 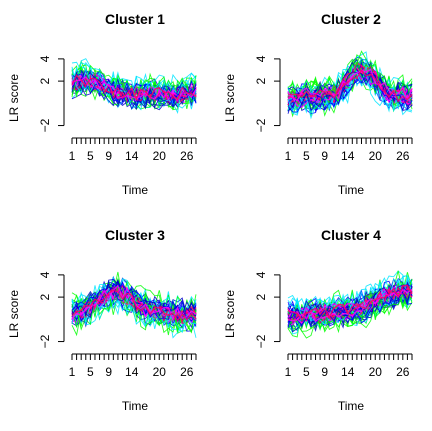 What do you see at coordinates (135, 19) in the screenshot?
I see `panel-title: Cluster 1` at bounding box center [135, 19].